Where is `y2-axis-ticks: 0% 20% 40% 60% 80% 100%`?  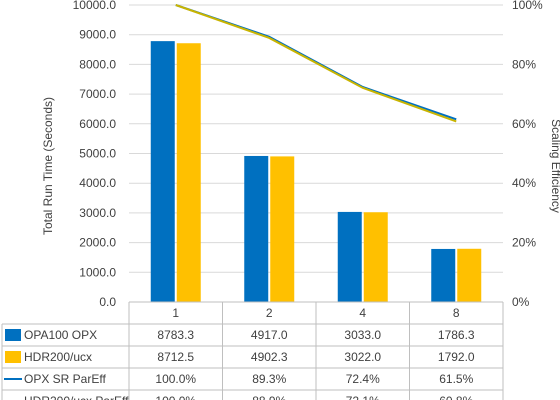
y2-axis-ticks: 0% 20% 40% 60% 80% 100% is located at coordinates (527, 154).